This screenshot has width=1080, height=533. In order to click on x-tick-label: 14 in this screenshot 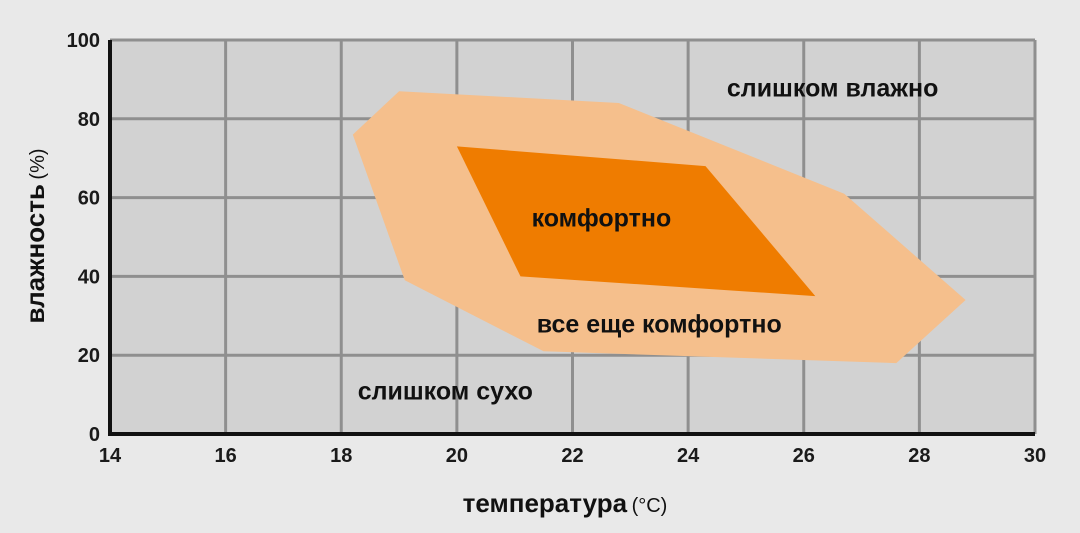, I will do `click(110, 456)`.